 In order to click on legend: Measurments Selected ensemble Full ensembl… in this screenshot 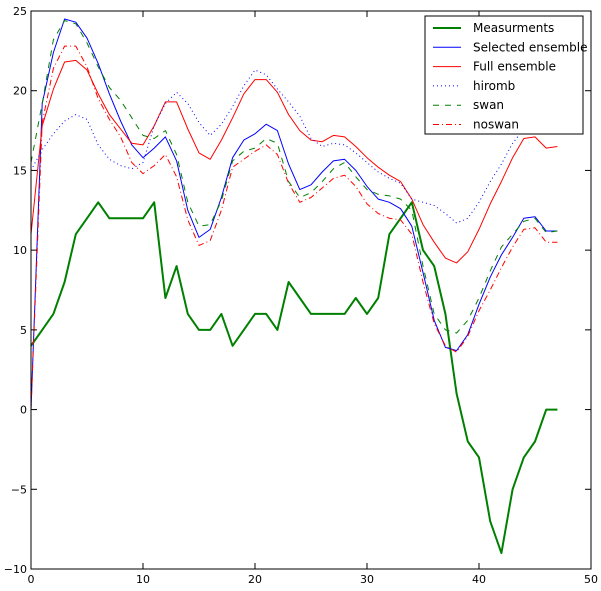, I will do `click(505, 75)`.